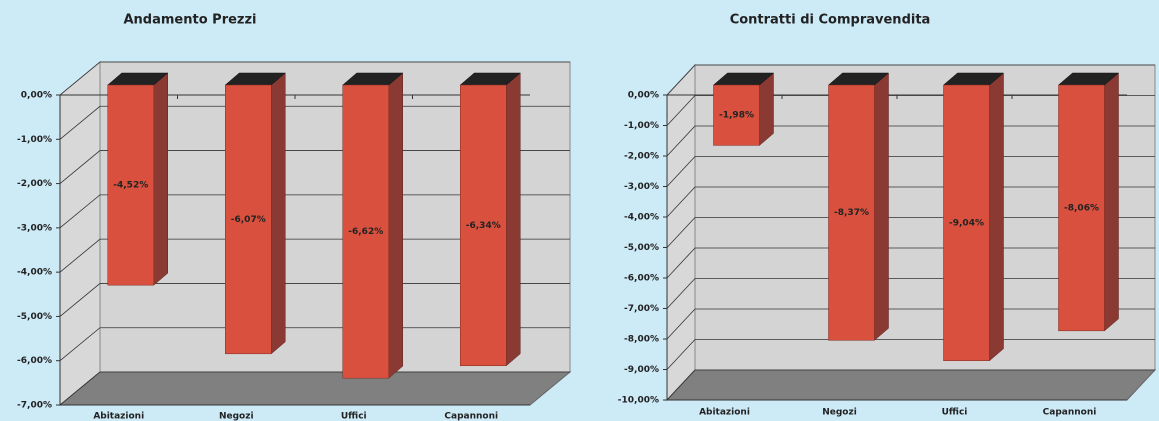 This screenshot has height=421, width=1159. What do you see at coordinates (641, 370) in the screenshot?
I see `y-tick-label: -9,00%` at bounding box center [641, 370].